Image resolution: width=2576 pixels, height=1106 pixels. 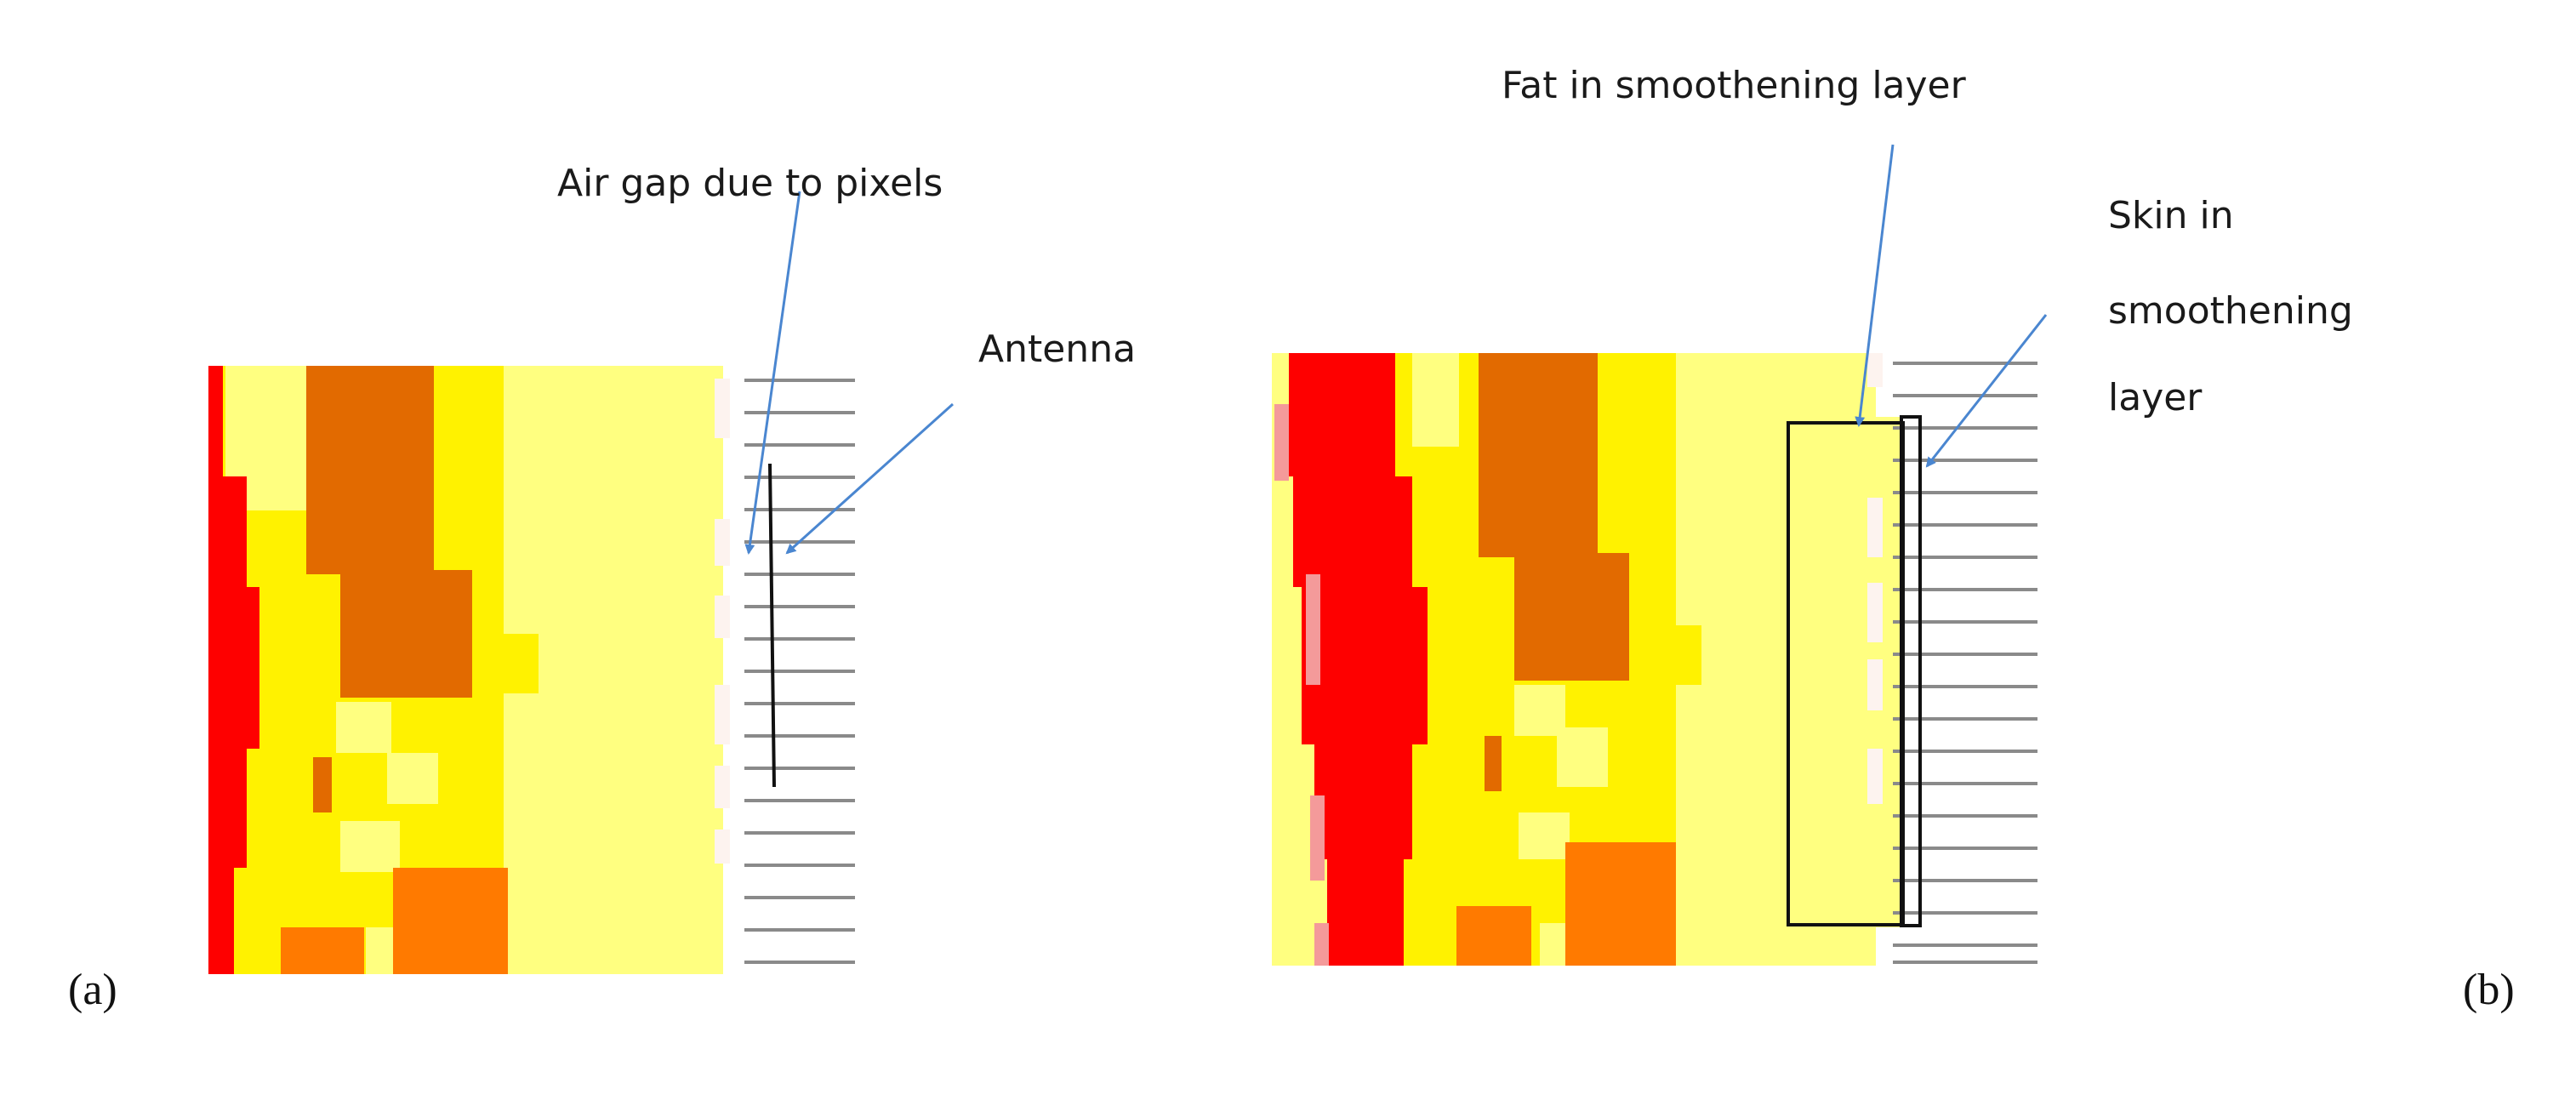 I want to click on air-gap-arrow, so click(x=772, y=373).